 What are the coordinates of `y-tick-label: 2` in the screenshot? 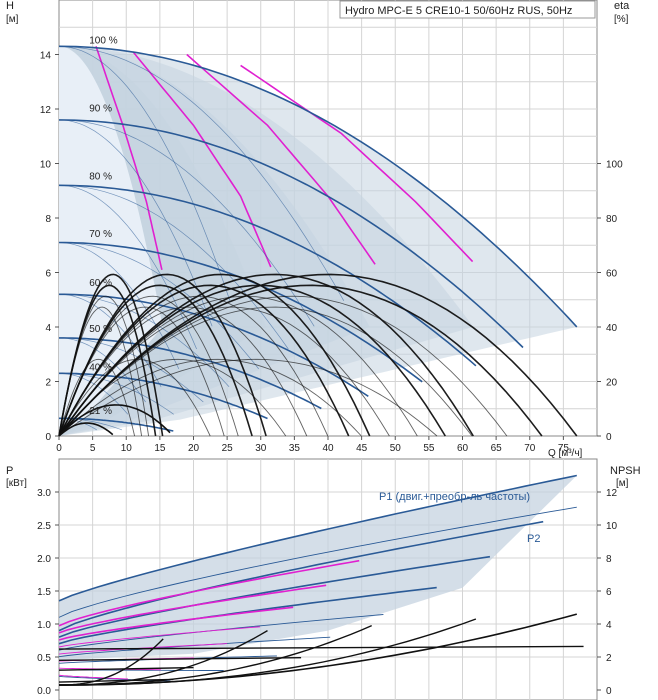 It's located at (48, 383).